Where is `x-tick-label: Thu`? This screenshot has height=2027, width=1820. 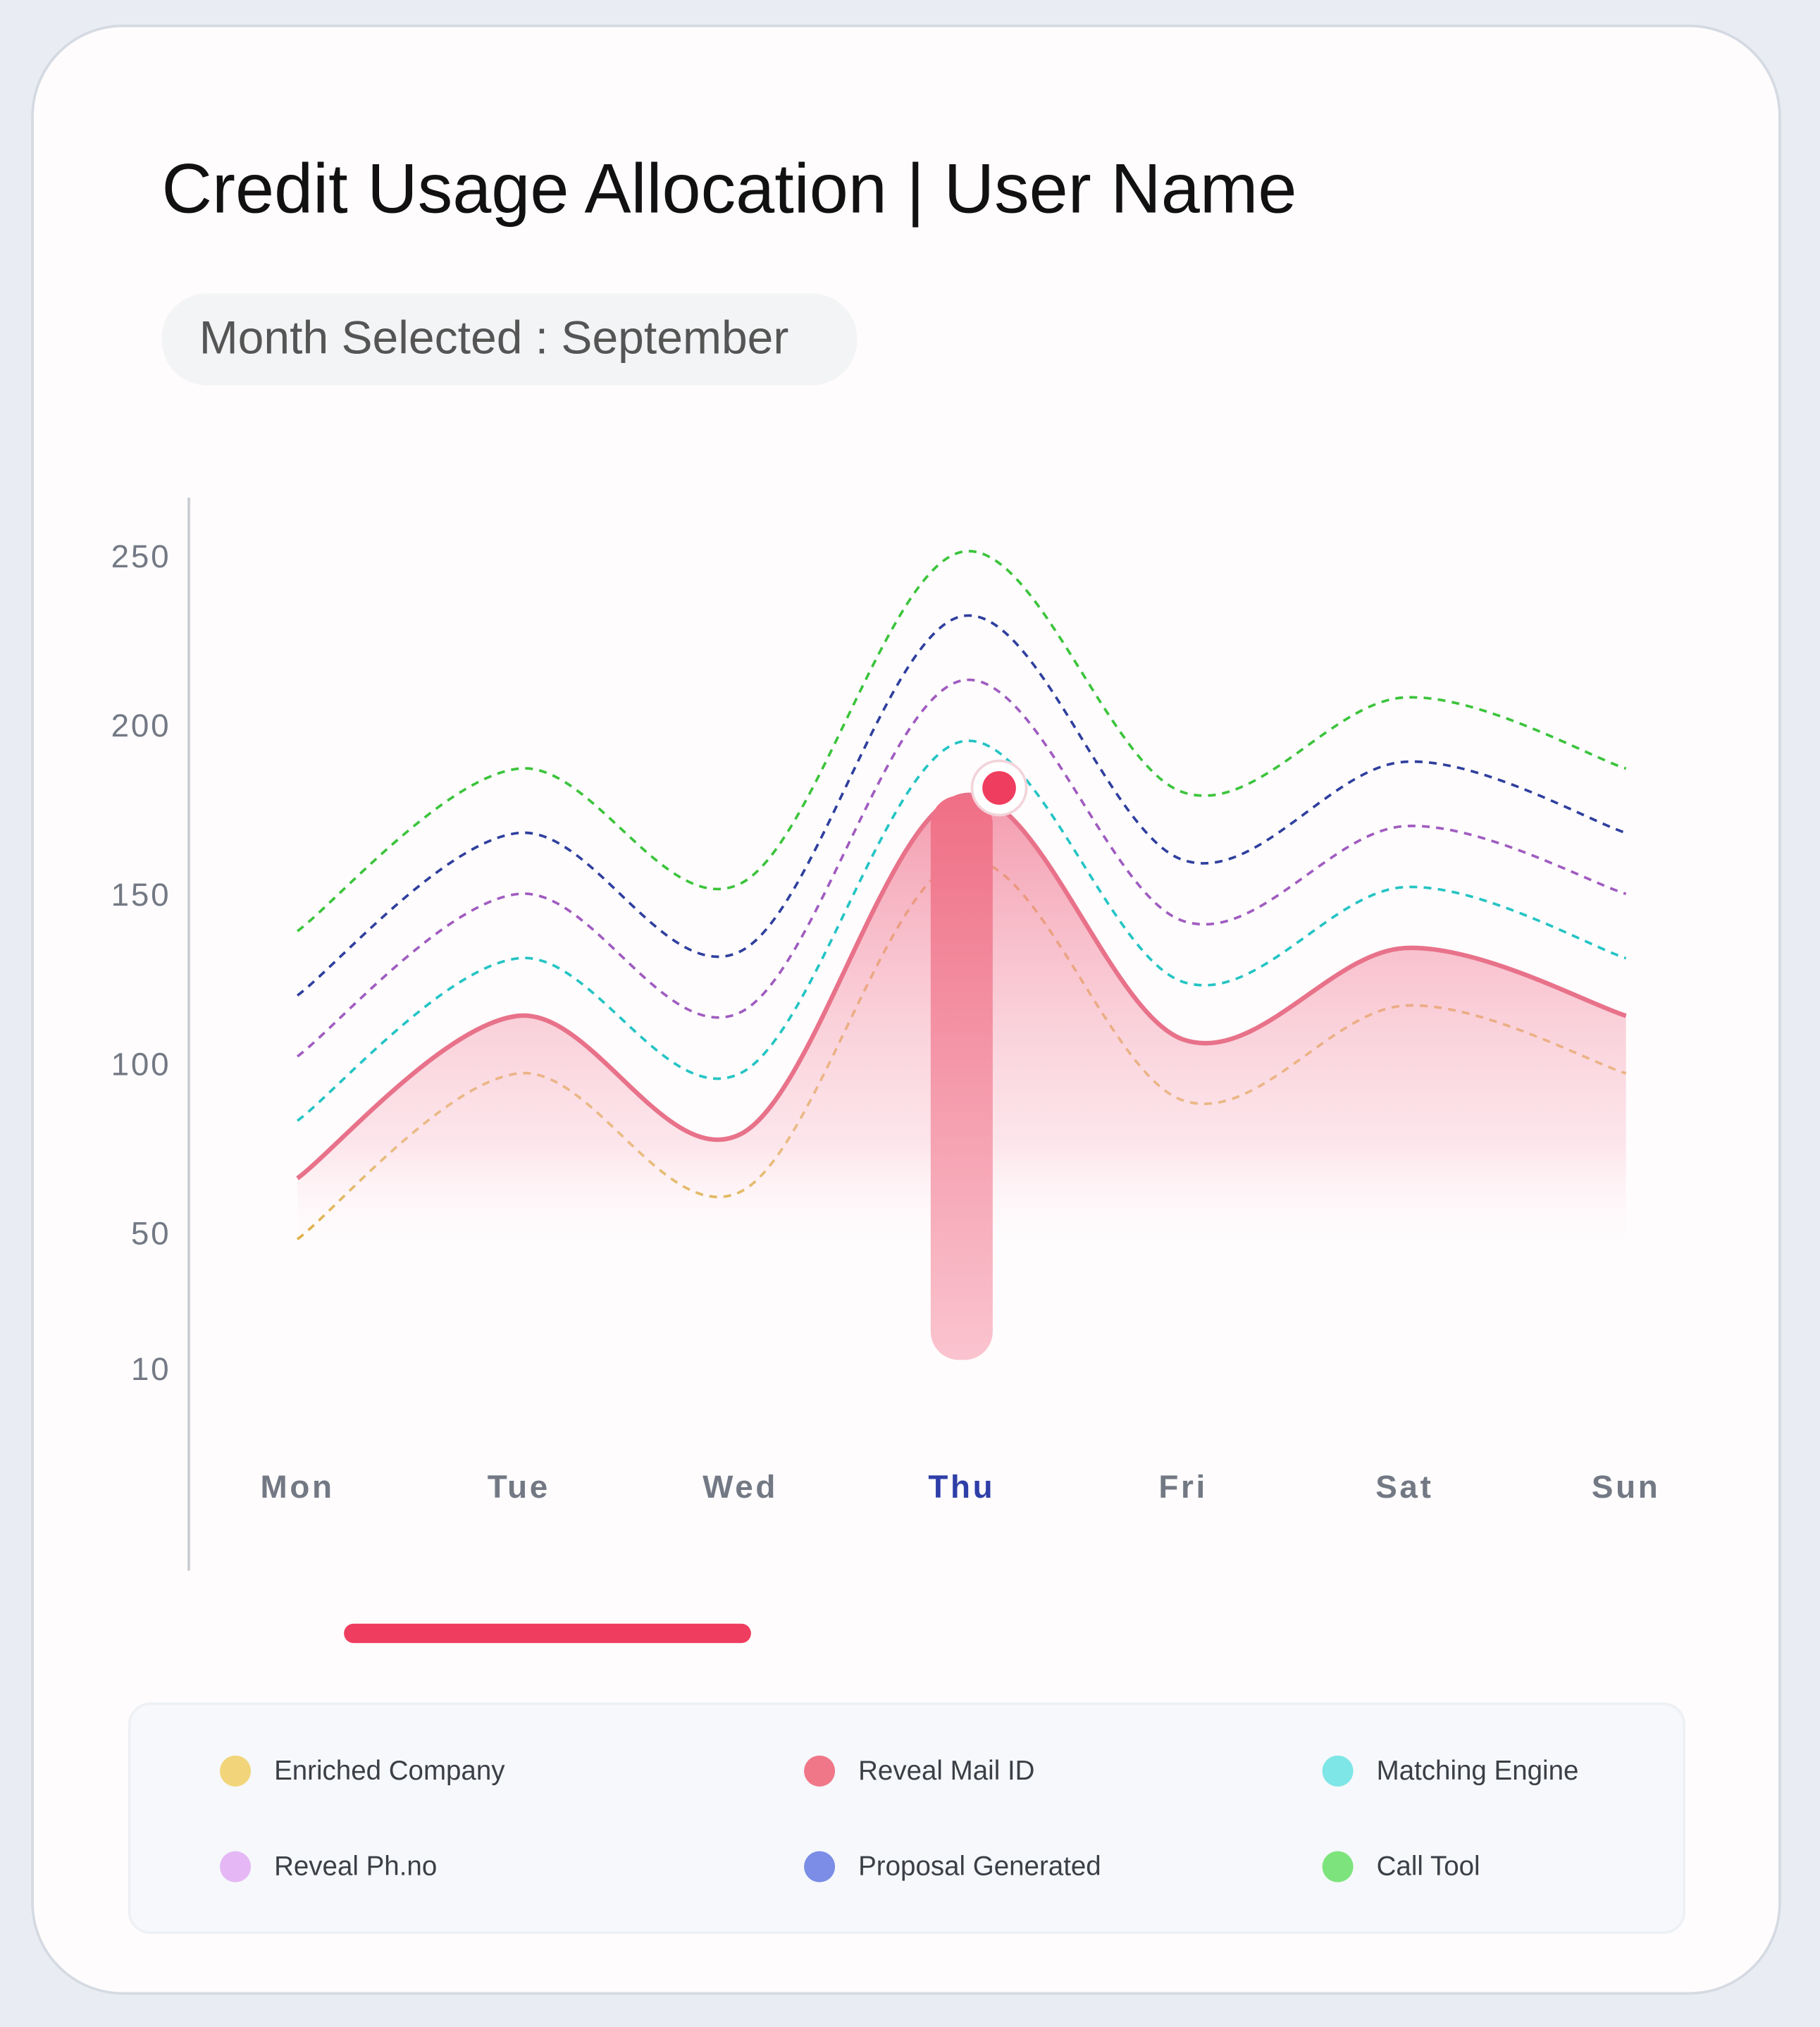 x-tick-label: Thu is located at coordinates (961, 1486).